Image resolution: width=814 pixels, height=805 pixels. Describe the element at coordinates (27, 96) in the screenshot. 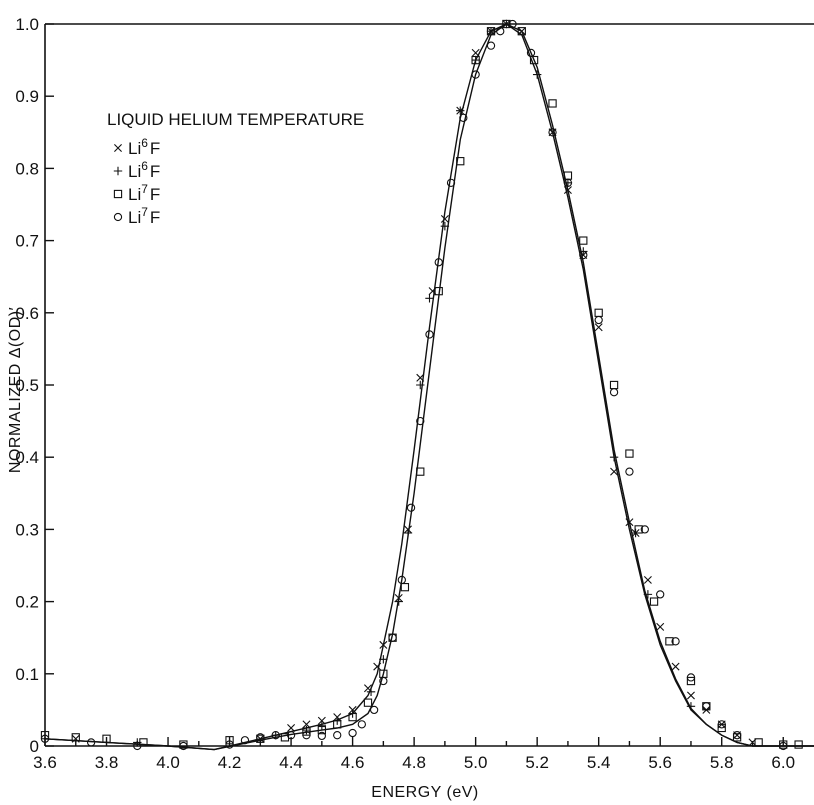

I see `y-tick-label: 0.9` at that location.